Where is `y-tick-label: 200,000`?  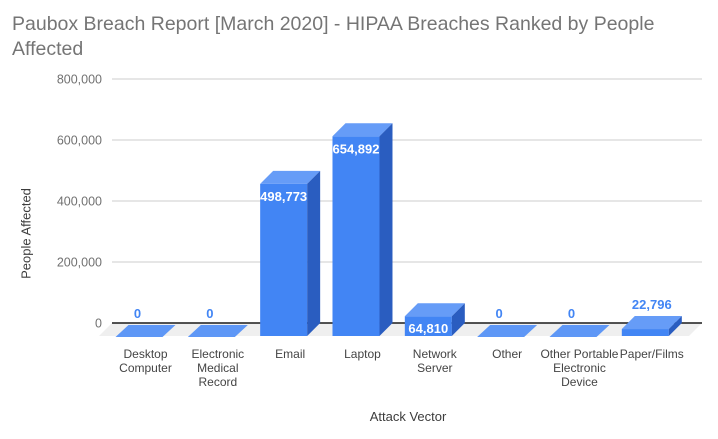 y-tick-label: 200,000 is located at coordinates (79, 263).